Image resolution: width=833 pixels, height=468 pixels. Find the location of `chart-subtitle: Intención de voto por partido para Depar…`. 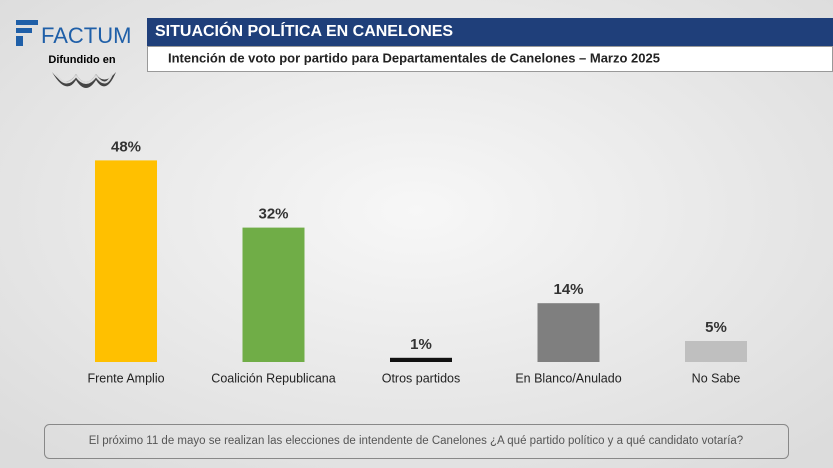

chart-subtitle: Intención de voto por partido para Depar… is located at coordinates (414, 57).